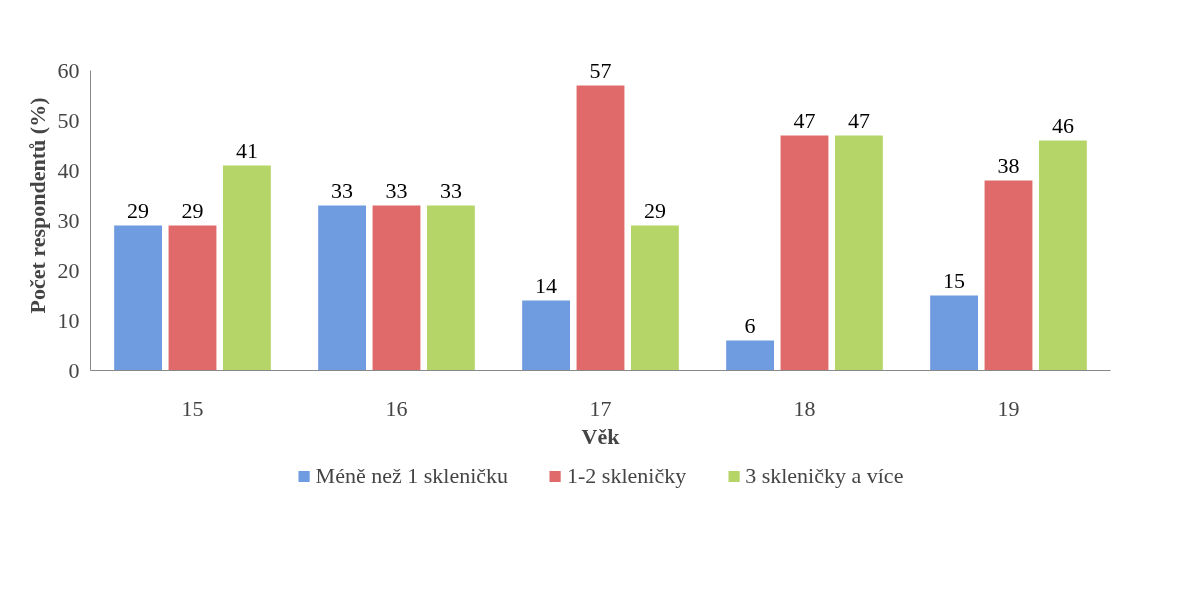 The width and height of the screenshot is (1192, 596). I want to click on data-label: 41, so click(246, 150).